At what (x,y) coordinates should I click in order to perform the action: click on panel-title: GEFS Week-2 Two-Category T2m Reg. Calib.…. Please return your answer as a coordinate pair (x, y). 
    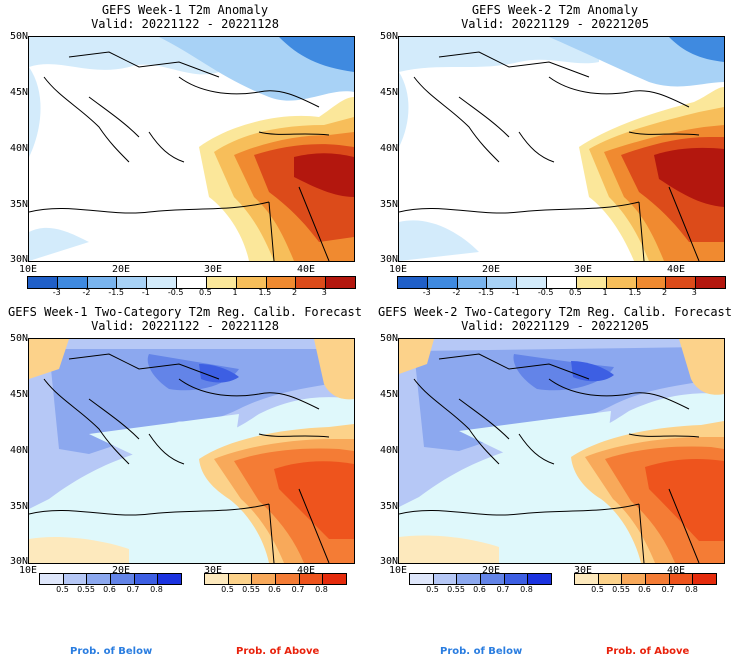
    Looking at the image, I should click on (554, 312).